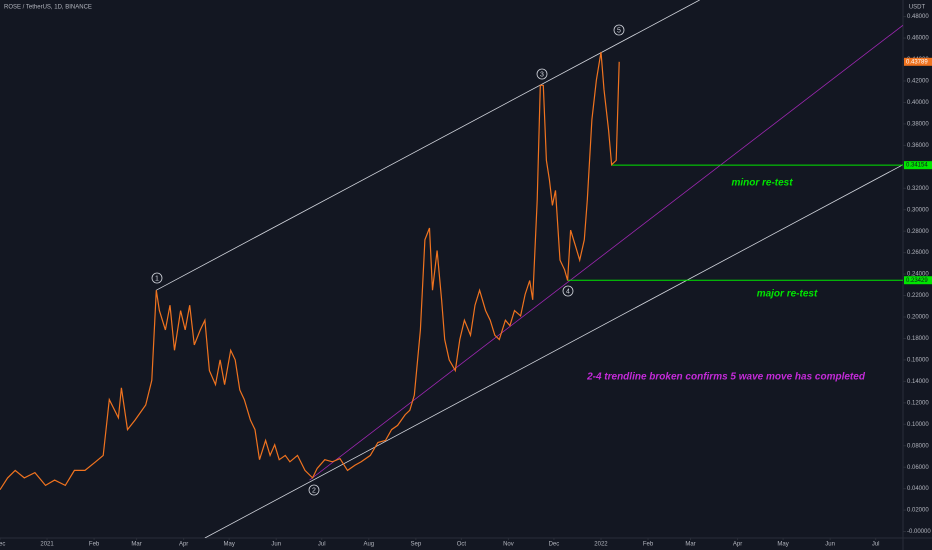  What do you see at coordinates (787, 294) in the screenshot?
I see `annotation: major re-test` at bounding box center [787, 294].